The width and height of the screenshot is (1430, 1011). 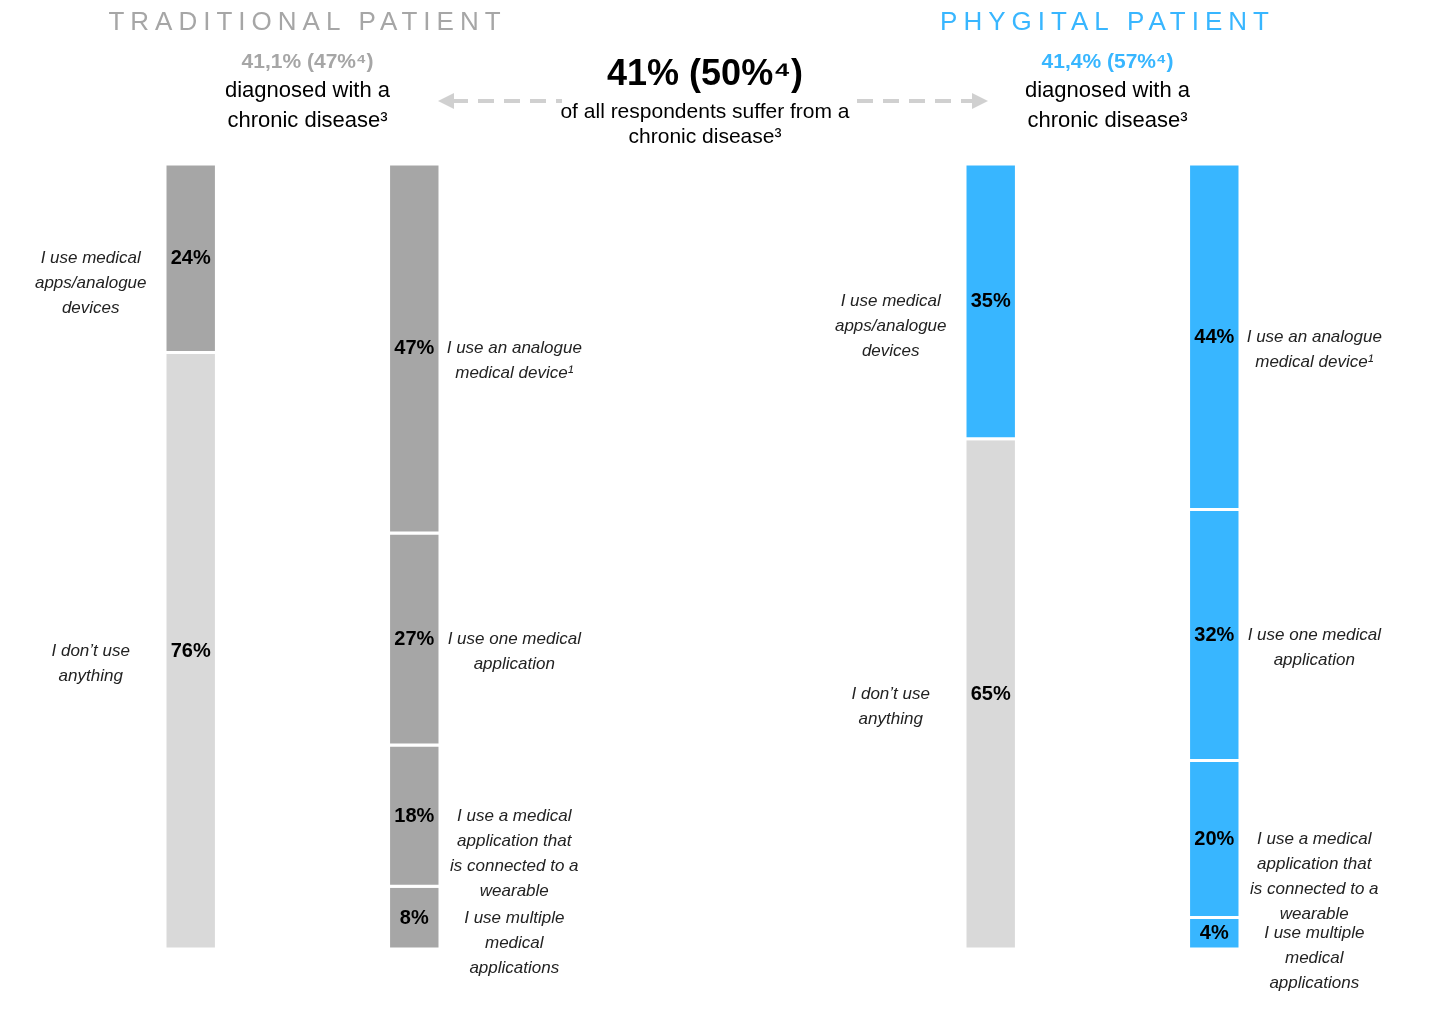 I want to click on data-label: 44%, so click(x=1214, y=335).